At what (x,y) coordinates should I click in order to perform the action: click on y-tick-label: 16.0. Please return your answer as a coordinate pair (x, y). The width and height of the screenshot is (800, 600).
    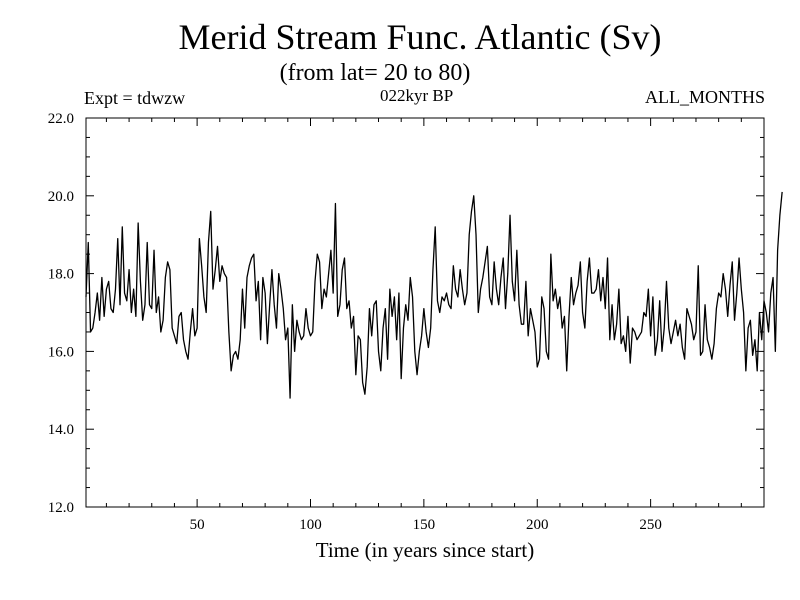
    Looking at the image, I should click on (61, 352).